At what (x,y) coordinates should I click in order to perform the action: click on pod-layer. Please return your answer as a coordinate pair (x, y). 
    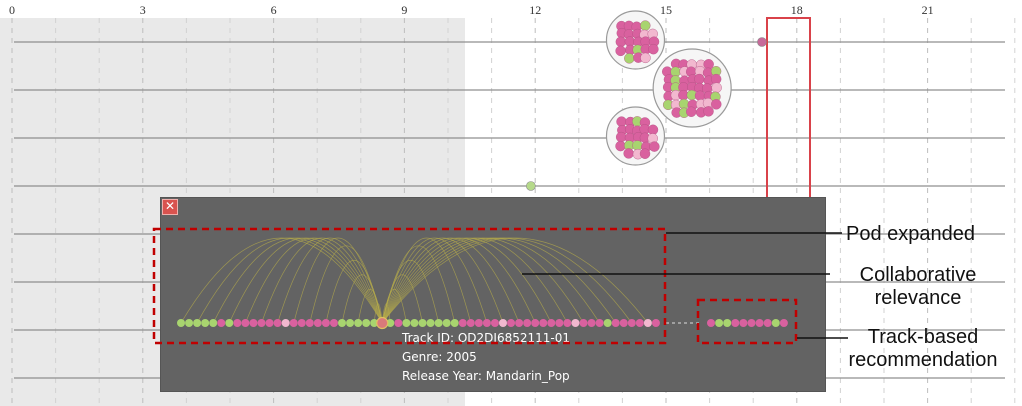
    Looking at the image, I should click on (646, 100).